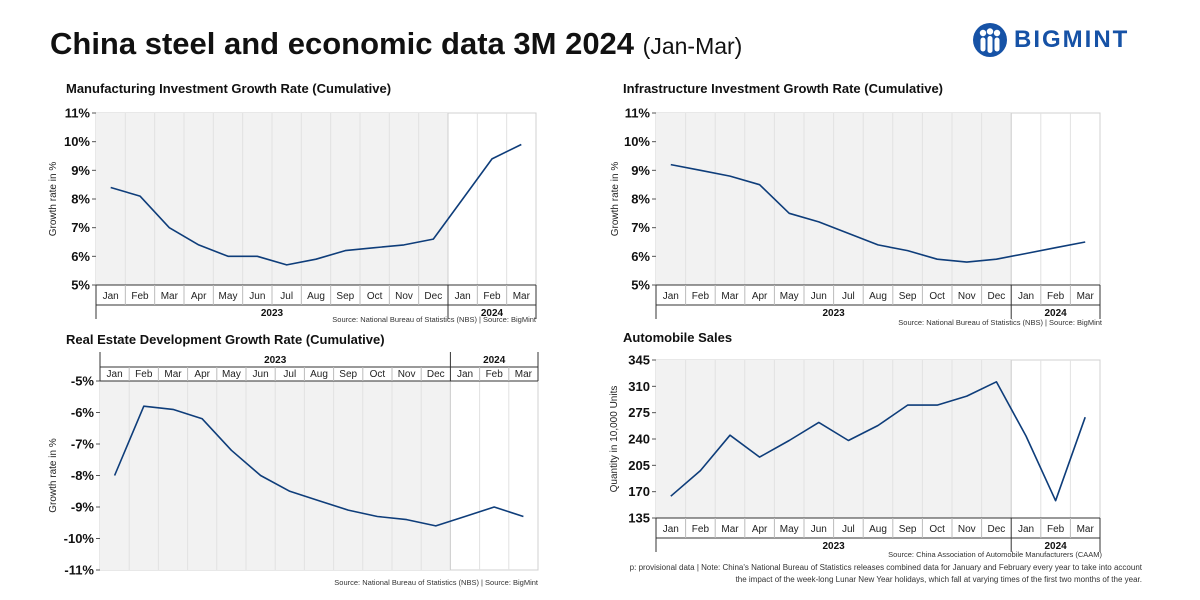 This screenshot has height=600, width=1200. Describe the element at coordinates (79, 570) in the screenshot. I see `realestate-ytick-label: -11%` at that location.